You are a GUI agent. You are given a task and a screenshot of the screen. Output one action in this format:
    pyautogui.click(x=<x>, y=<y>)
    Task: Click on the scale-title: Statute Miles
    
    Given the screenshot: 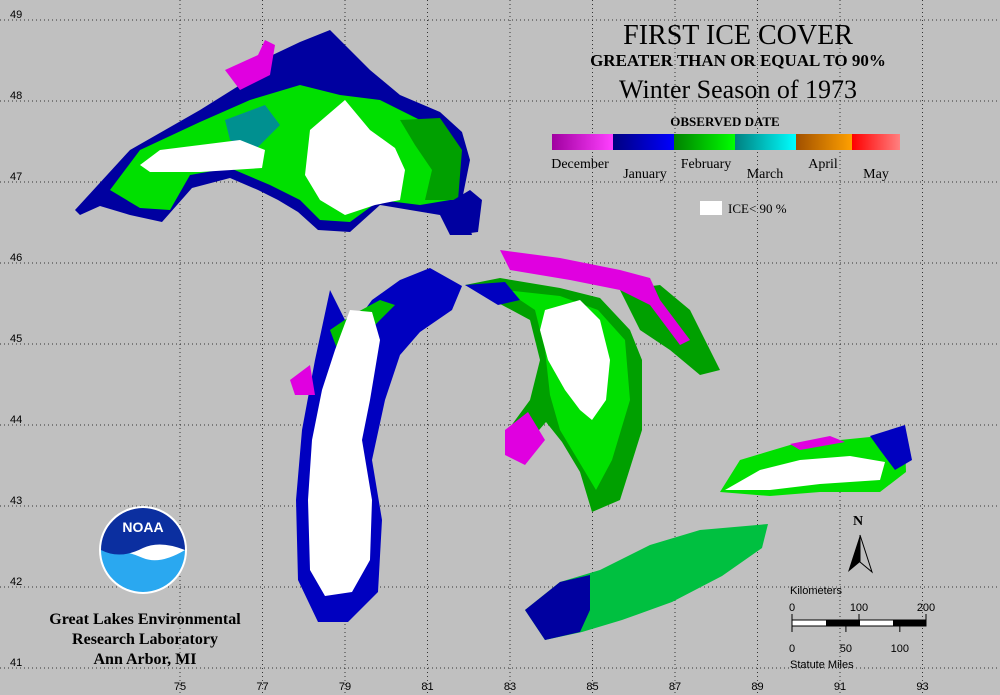 What is the action you would take?
    pyautogui.click(x=822, y=665)
    